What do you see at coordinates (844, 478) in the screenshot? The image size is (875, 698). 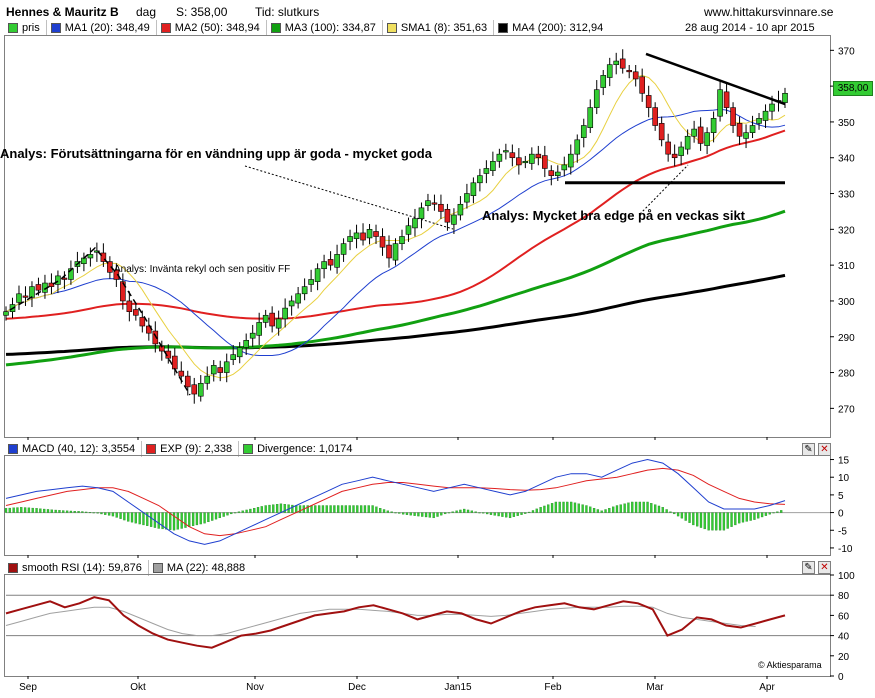 I see `macd-ytick-label: 10` at bounding box center [844, 478].